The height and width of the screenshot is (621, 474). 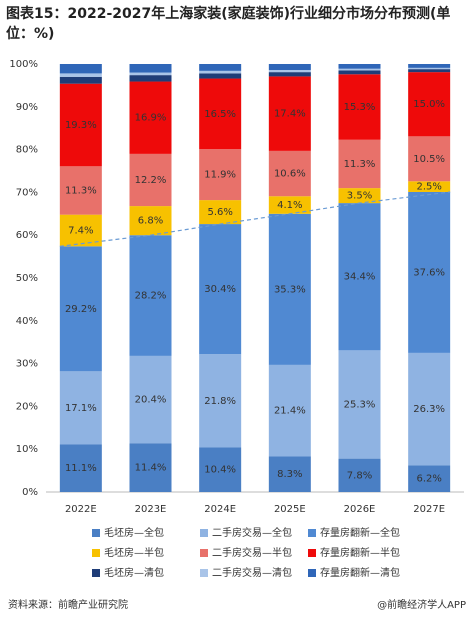 What do you see at coordinates (151, 400) in the screenshot?
I see `data-label: 20.4%` at bounding box center [151, 400].